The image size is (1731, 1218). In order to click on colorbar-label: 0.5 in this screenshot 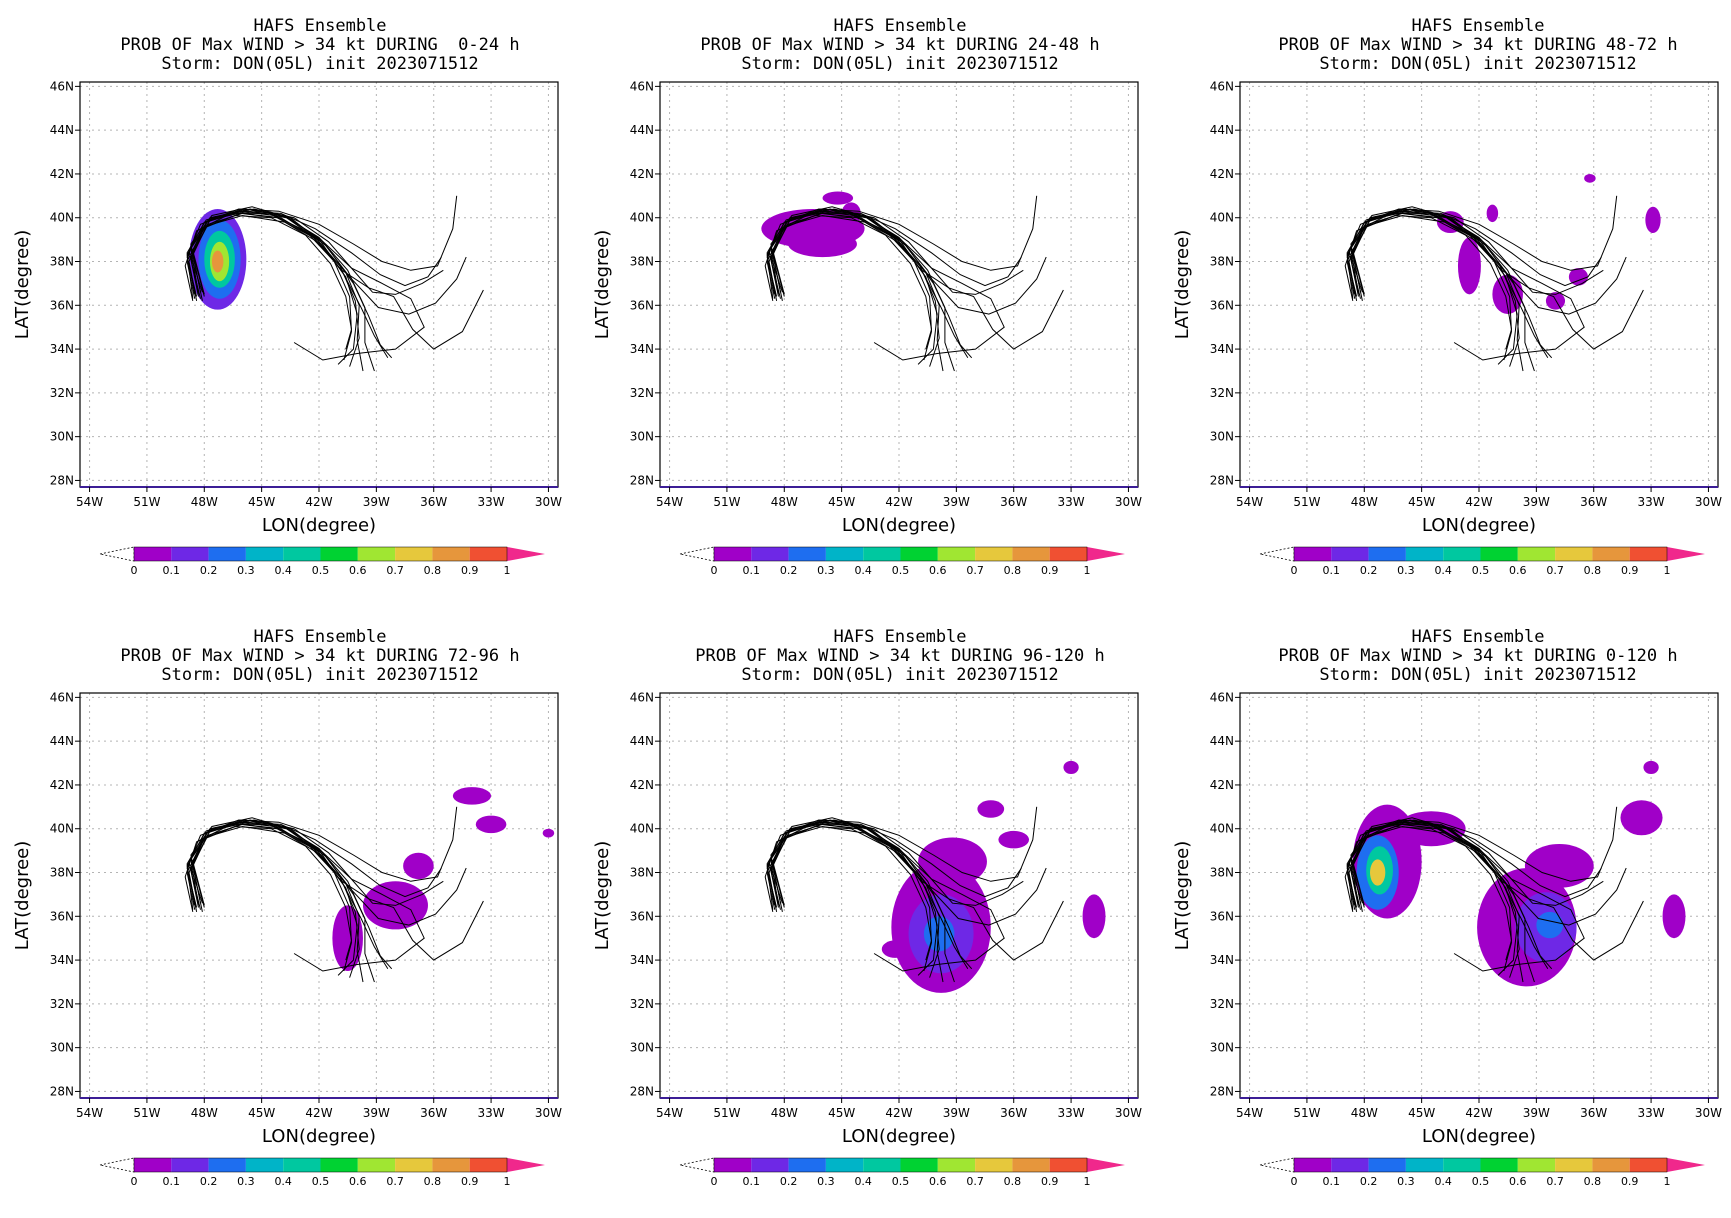, I will do `click(321, 570)`.